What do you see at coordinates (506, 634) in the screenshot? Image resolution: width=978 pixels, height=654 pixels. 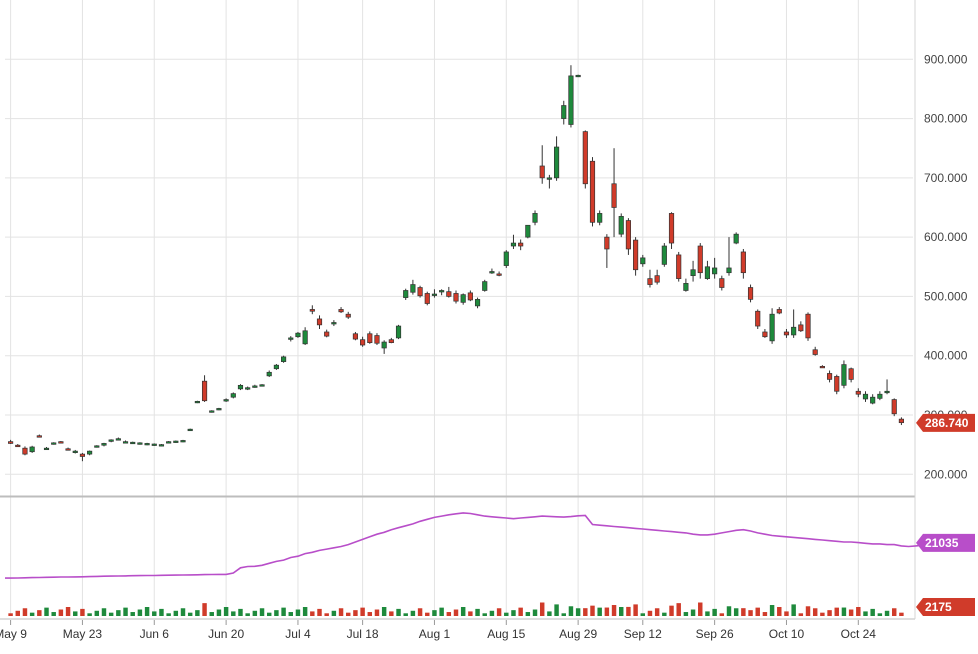 I see `x-tick-label: Aug 15` at bounding box center [506, 634].